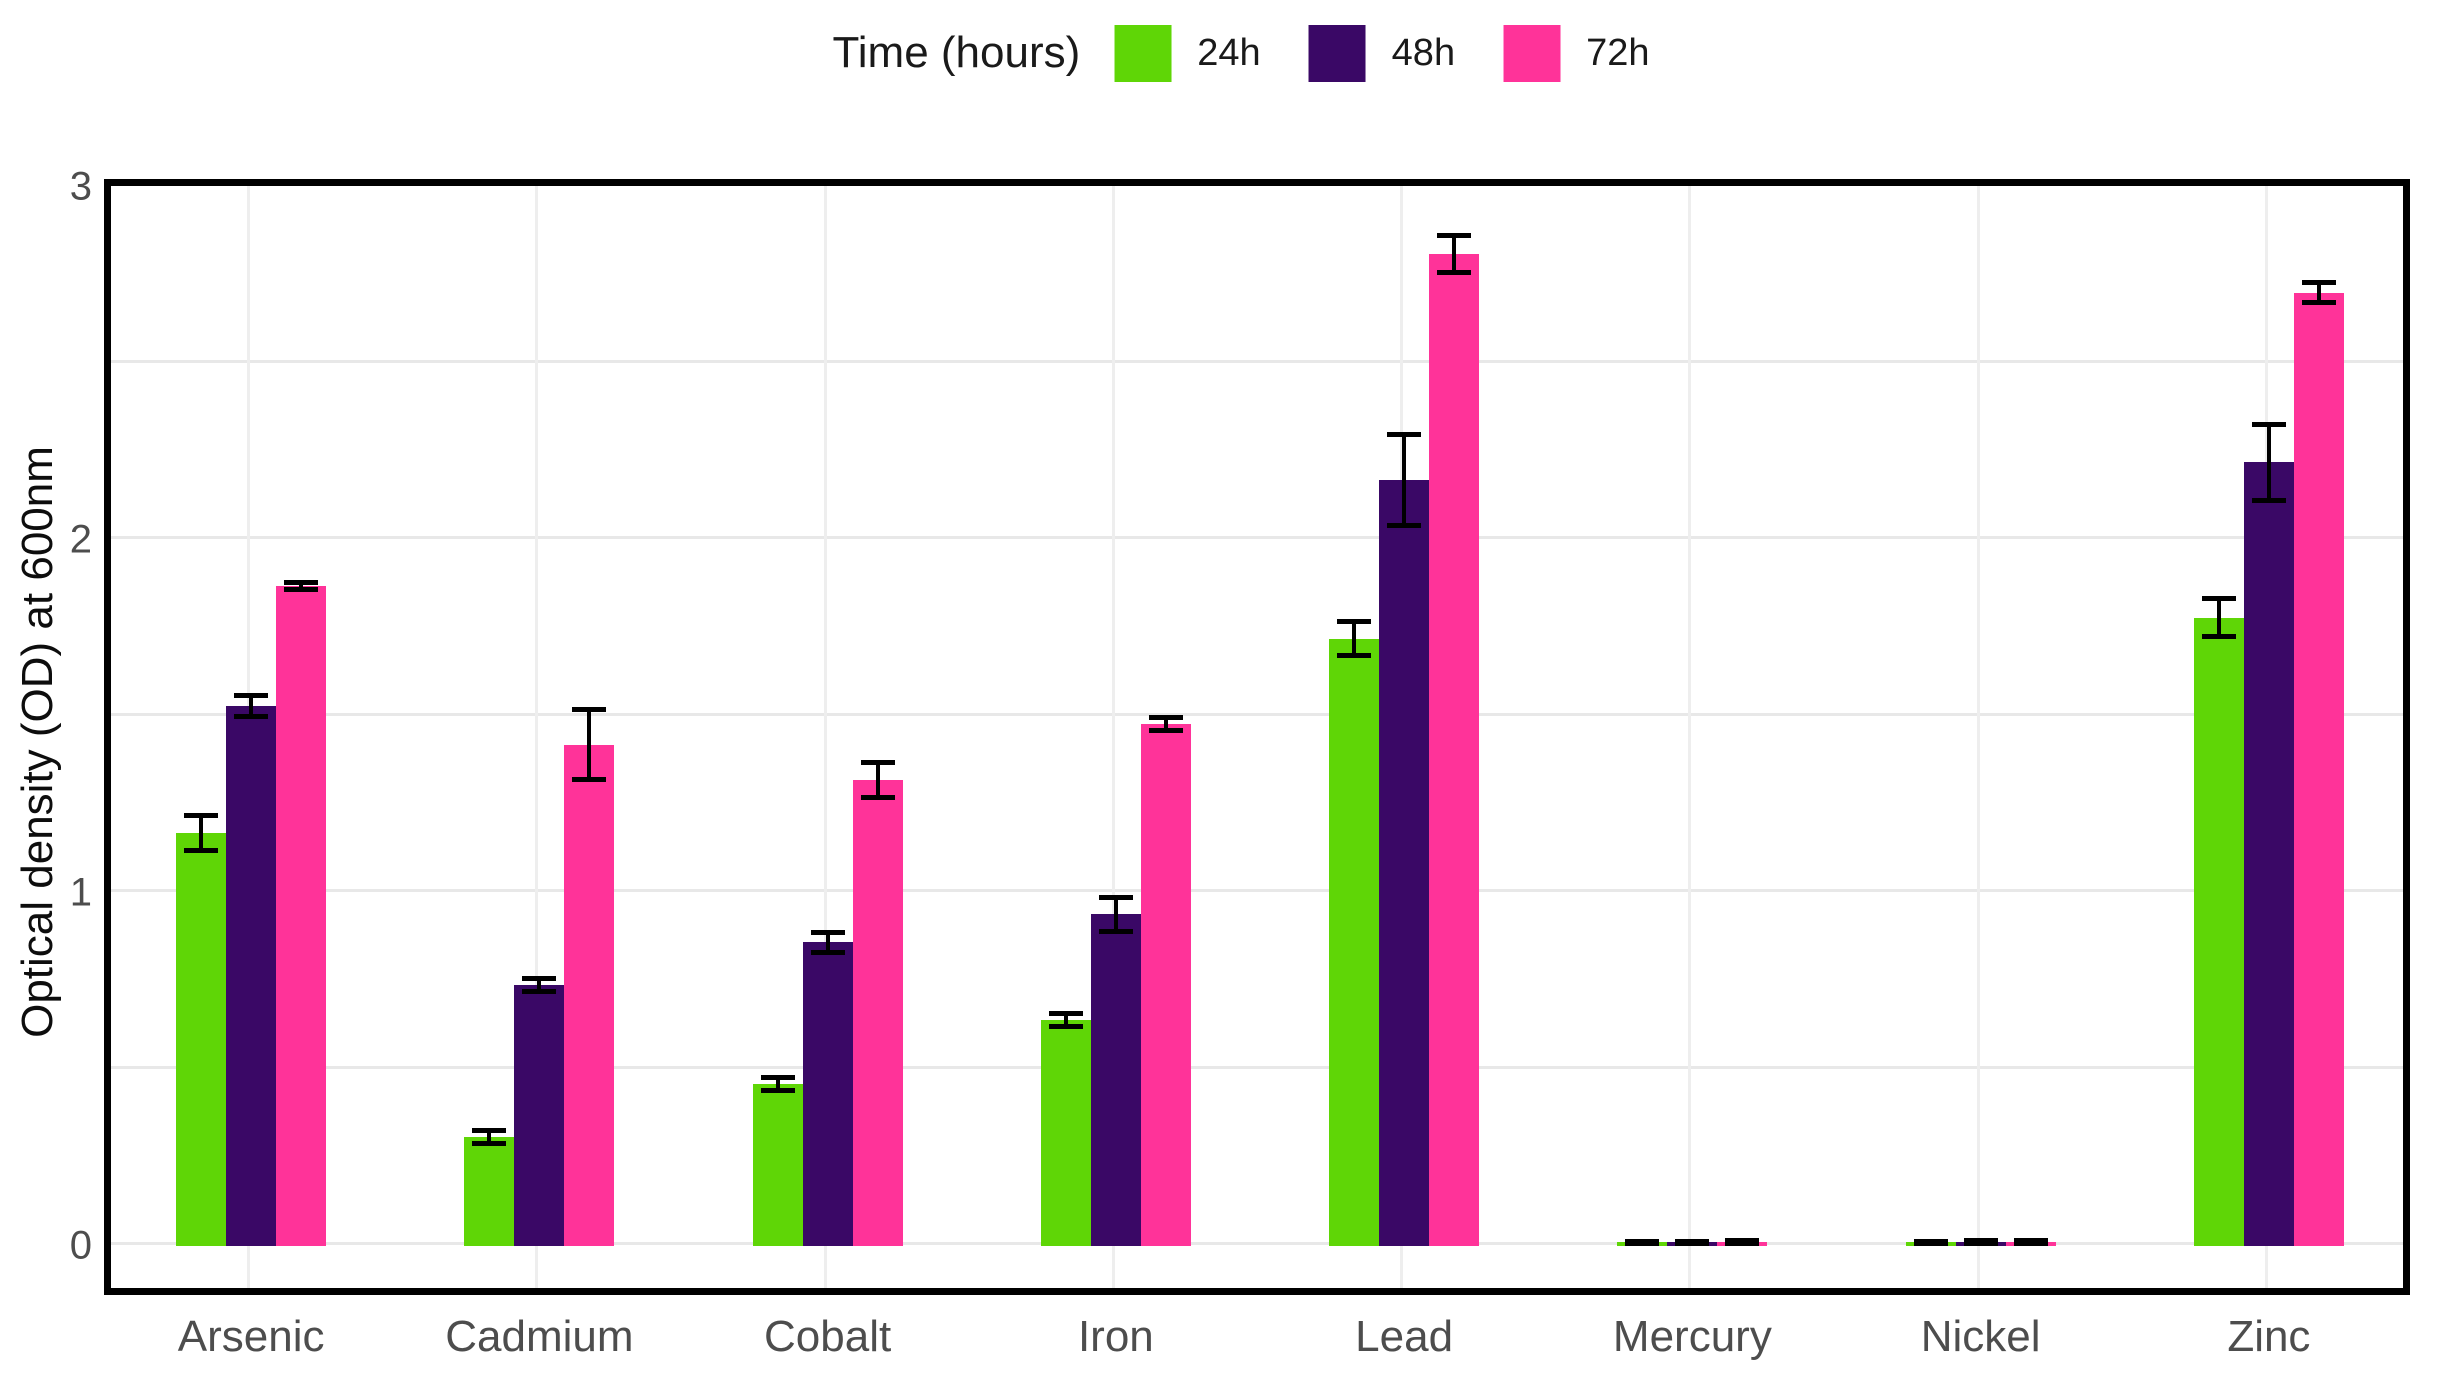 The height and width of the screenshot is (1374, 2438). What do you see at coordinates (777, 1164) in the screenshot?
I see `bar-24h-cobalt` at bounding box center [777, 1164].